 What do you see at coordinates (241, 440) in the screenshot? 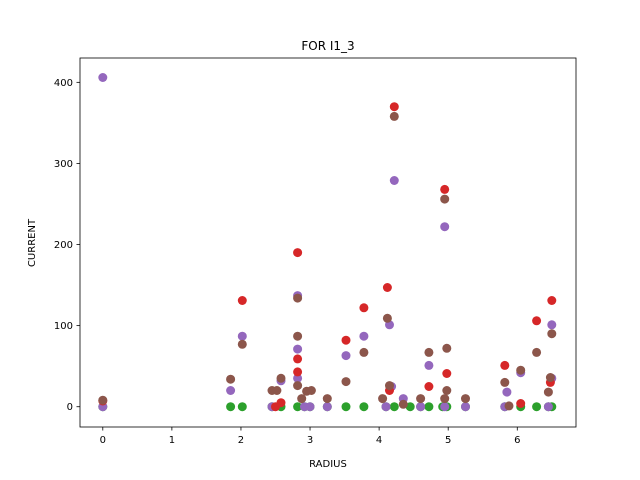
I see `x-tick-label-2: 2` at bounding box center [241, 440].